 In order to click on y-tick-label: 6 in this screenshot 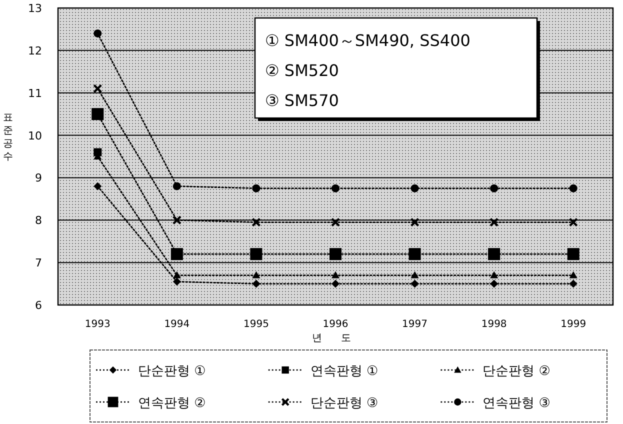, I will do `click(38, 305)`.